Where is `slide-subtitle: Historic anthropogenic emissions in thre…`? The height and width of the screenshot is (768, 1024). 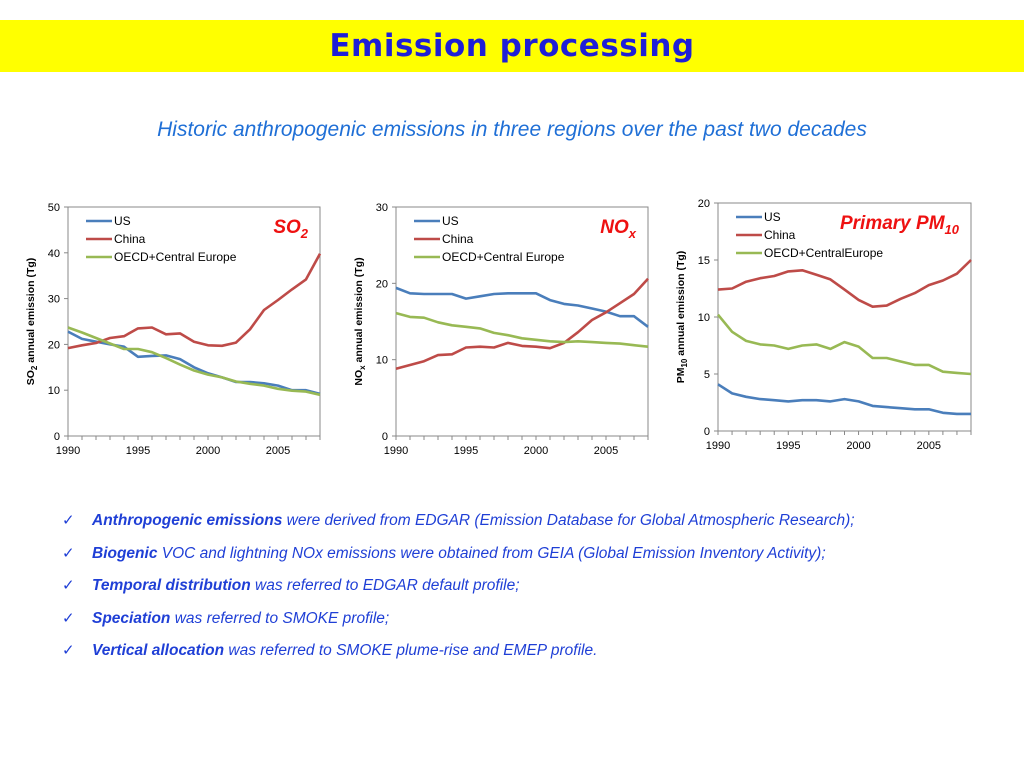 slide-subtitle: Historic anthropogenic emissions in thre… is located at coordinates (512, 129).